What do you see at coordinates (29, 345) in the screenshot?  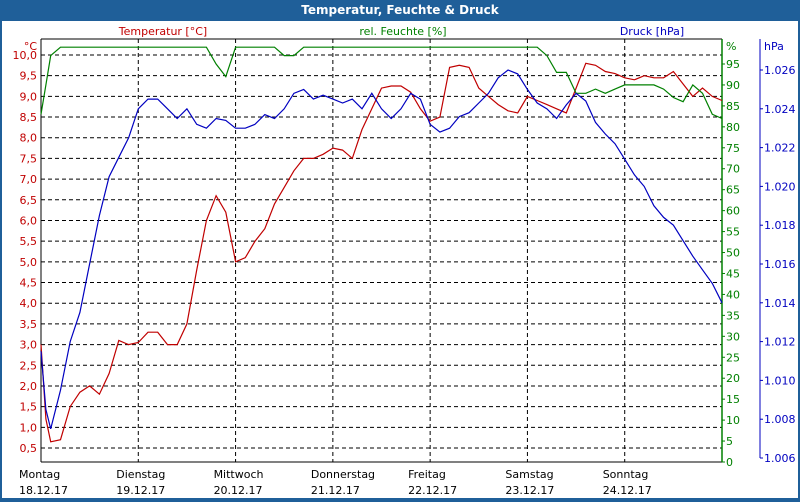 I see `temperature-tick-label: 3,0` at bounding box center [29, 345].